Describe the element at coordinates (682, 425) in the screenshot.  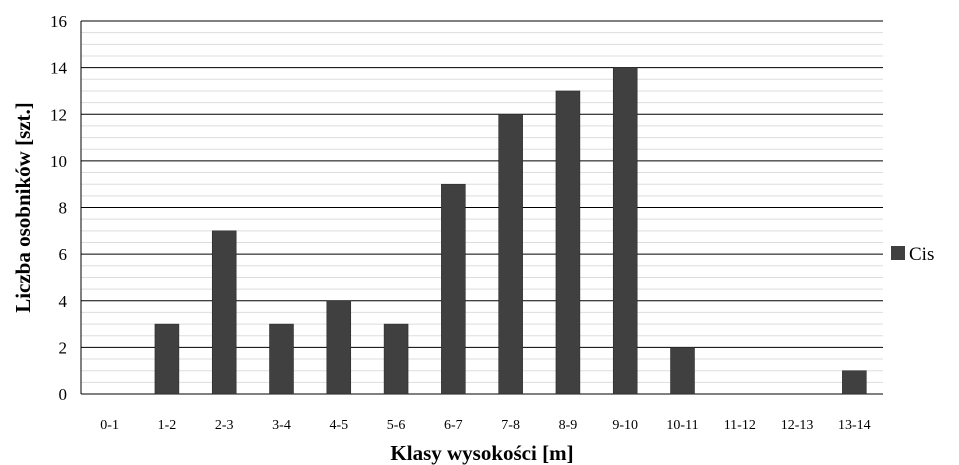
I see `x-tick-label-10-11: 10-11` at that location.